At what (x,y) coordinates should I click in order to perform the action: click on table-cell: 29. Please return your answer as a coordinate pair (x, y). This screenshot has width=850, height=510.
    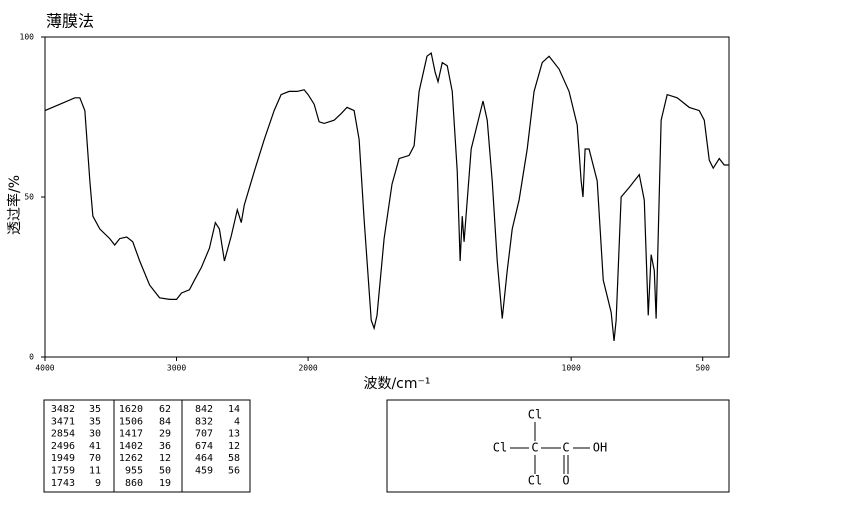
    Looking at the image, I should click on (165, 434).